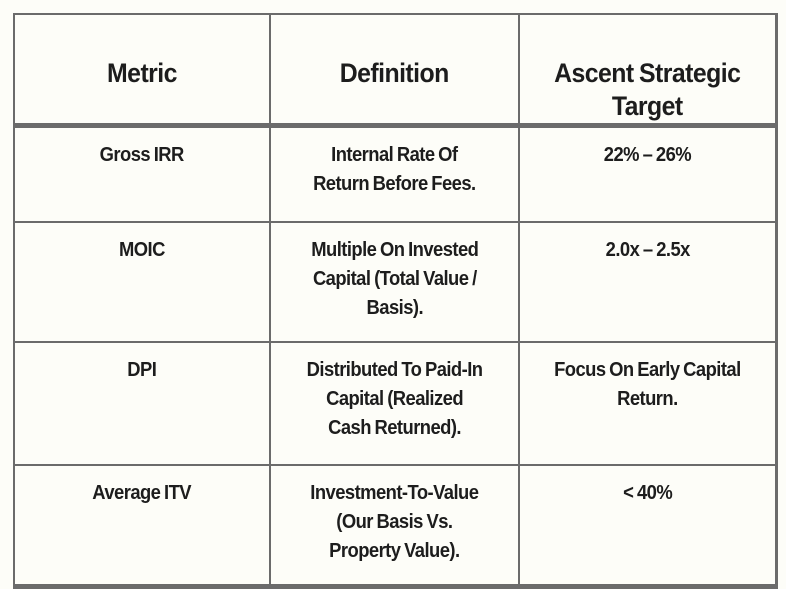 The image size is (786, 589). I want to click on column-header-metric: Metric, so click(142, 70).